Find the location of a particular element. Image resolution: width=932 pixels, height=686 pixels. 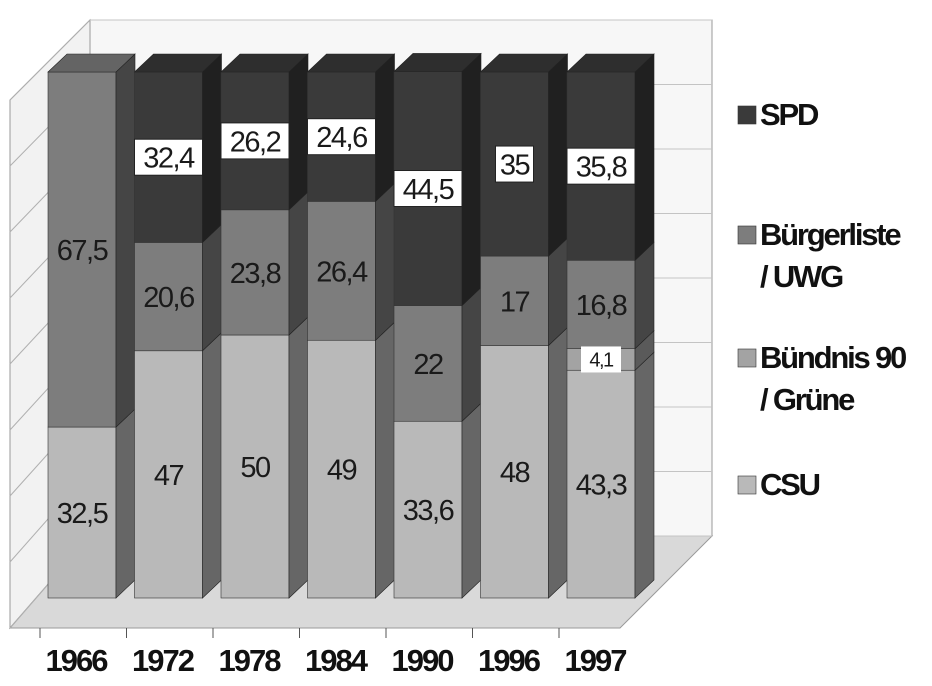

x-tick-label: 1978 is located at coordinates (250, 660).